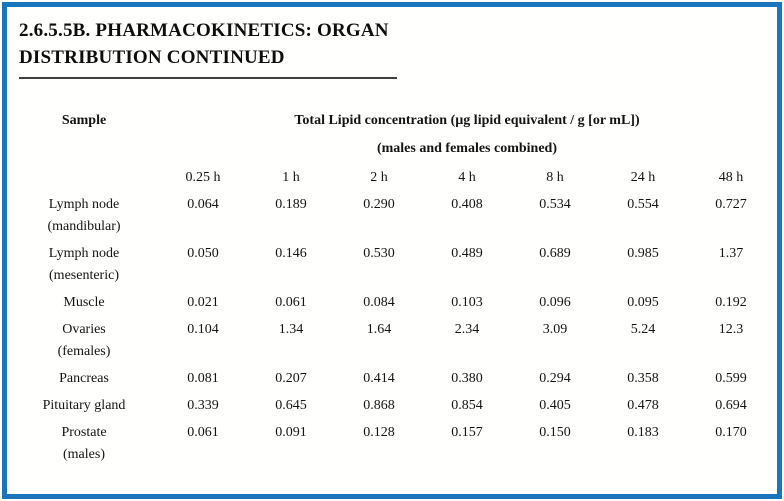 The image size is (784, 501). I want to click on value-cell: 0.128, so click(379, 432).